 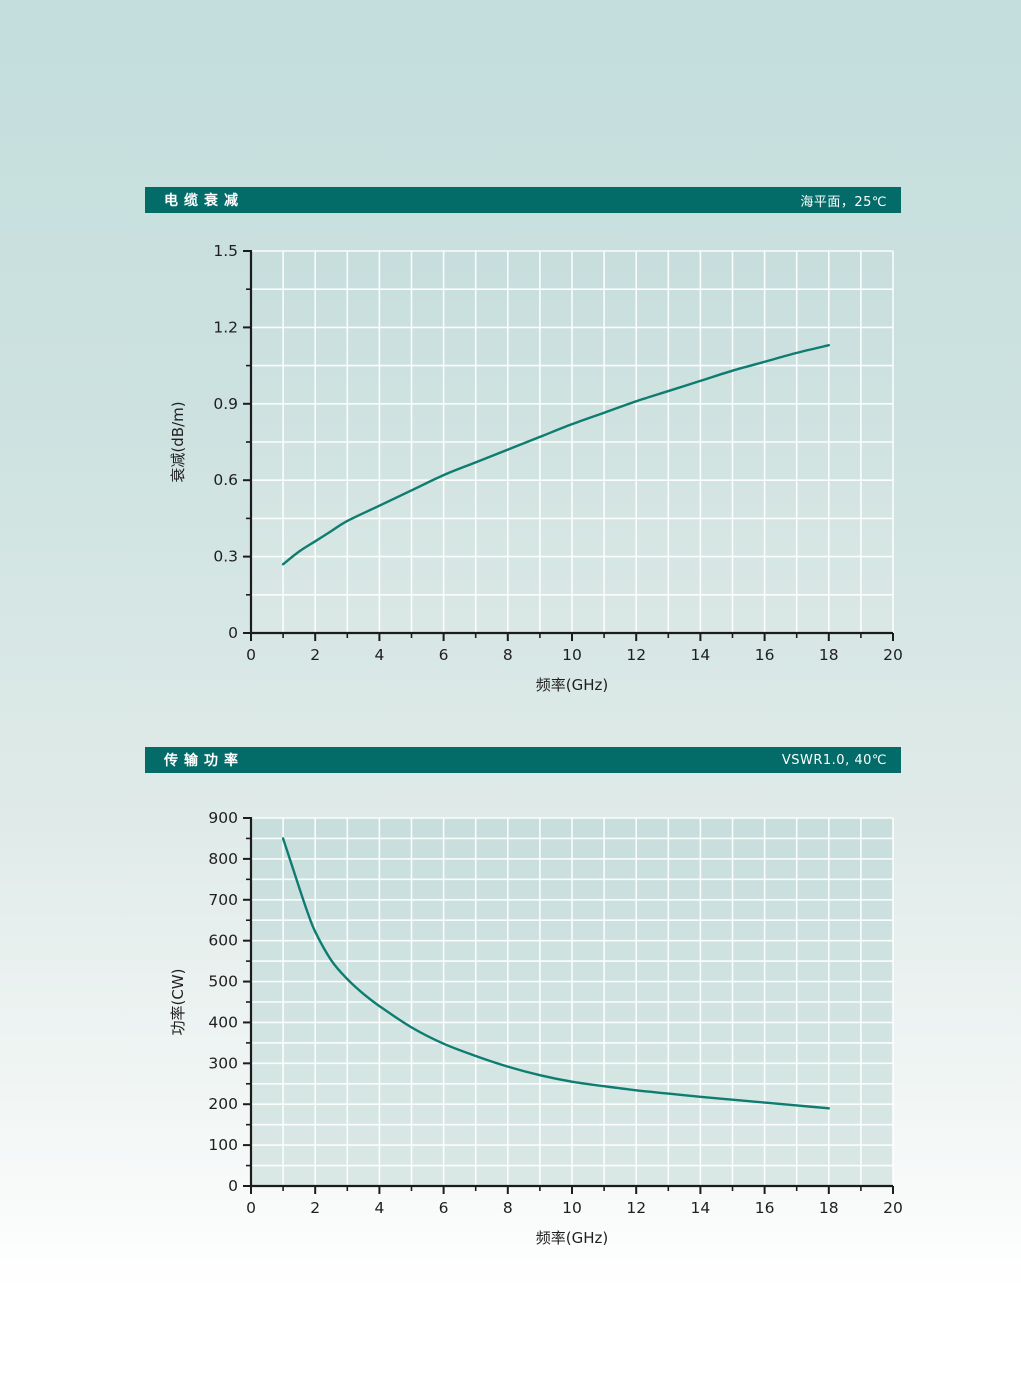 What do you see at coordinates (834, 760) in the screenshot?
I see `chart2-condition: VSWR1.0, 40℃` at bounding box center [834, 760].